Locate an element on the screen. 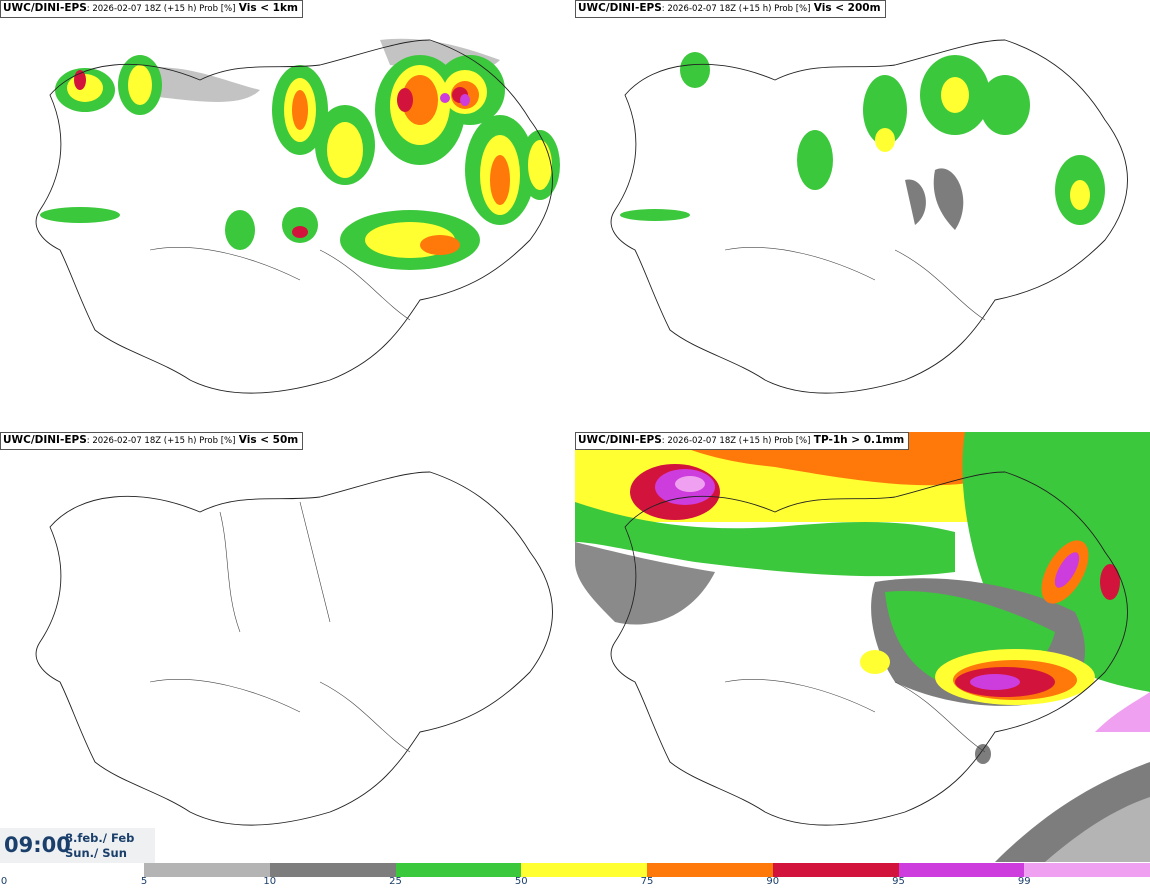 This screenshot has width=1150, height=891. colorbar-tick-label: 0 is located at coordinates (4, 881).